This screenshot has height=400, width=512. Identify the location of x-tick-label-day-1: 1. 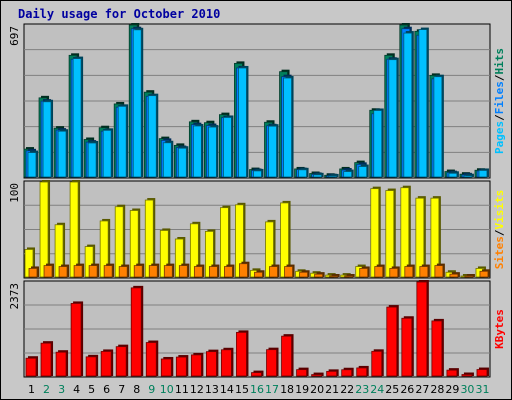
(31, 389).